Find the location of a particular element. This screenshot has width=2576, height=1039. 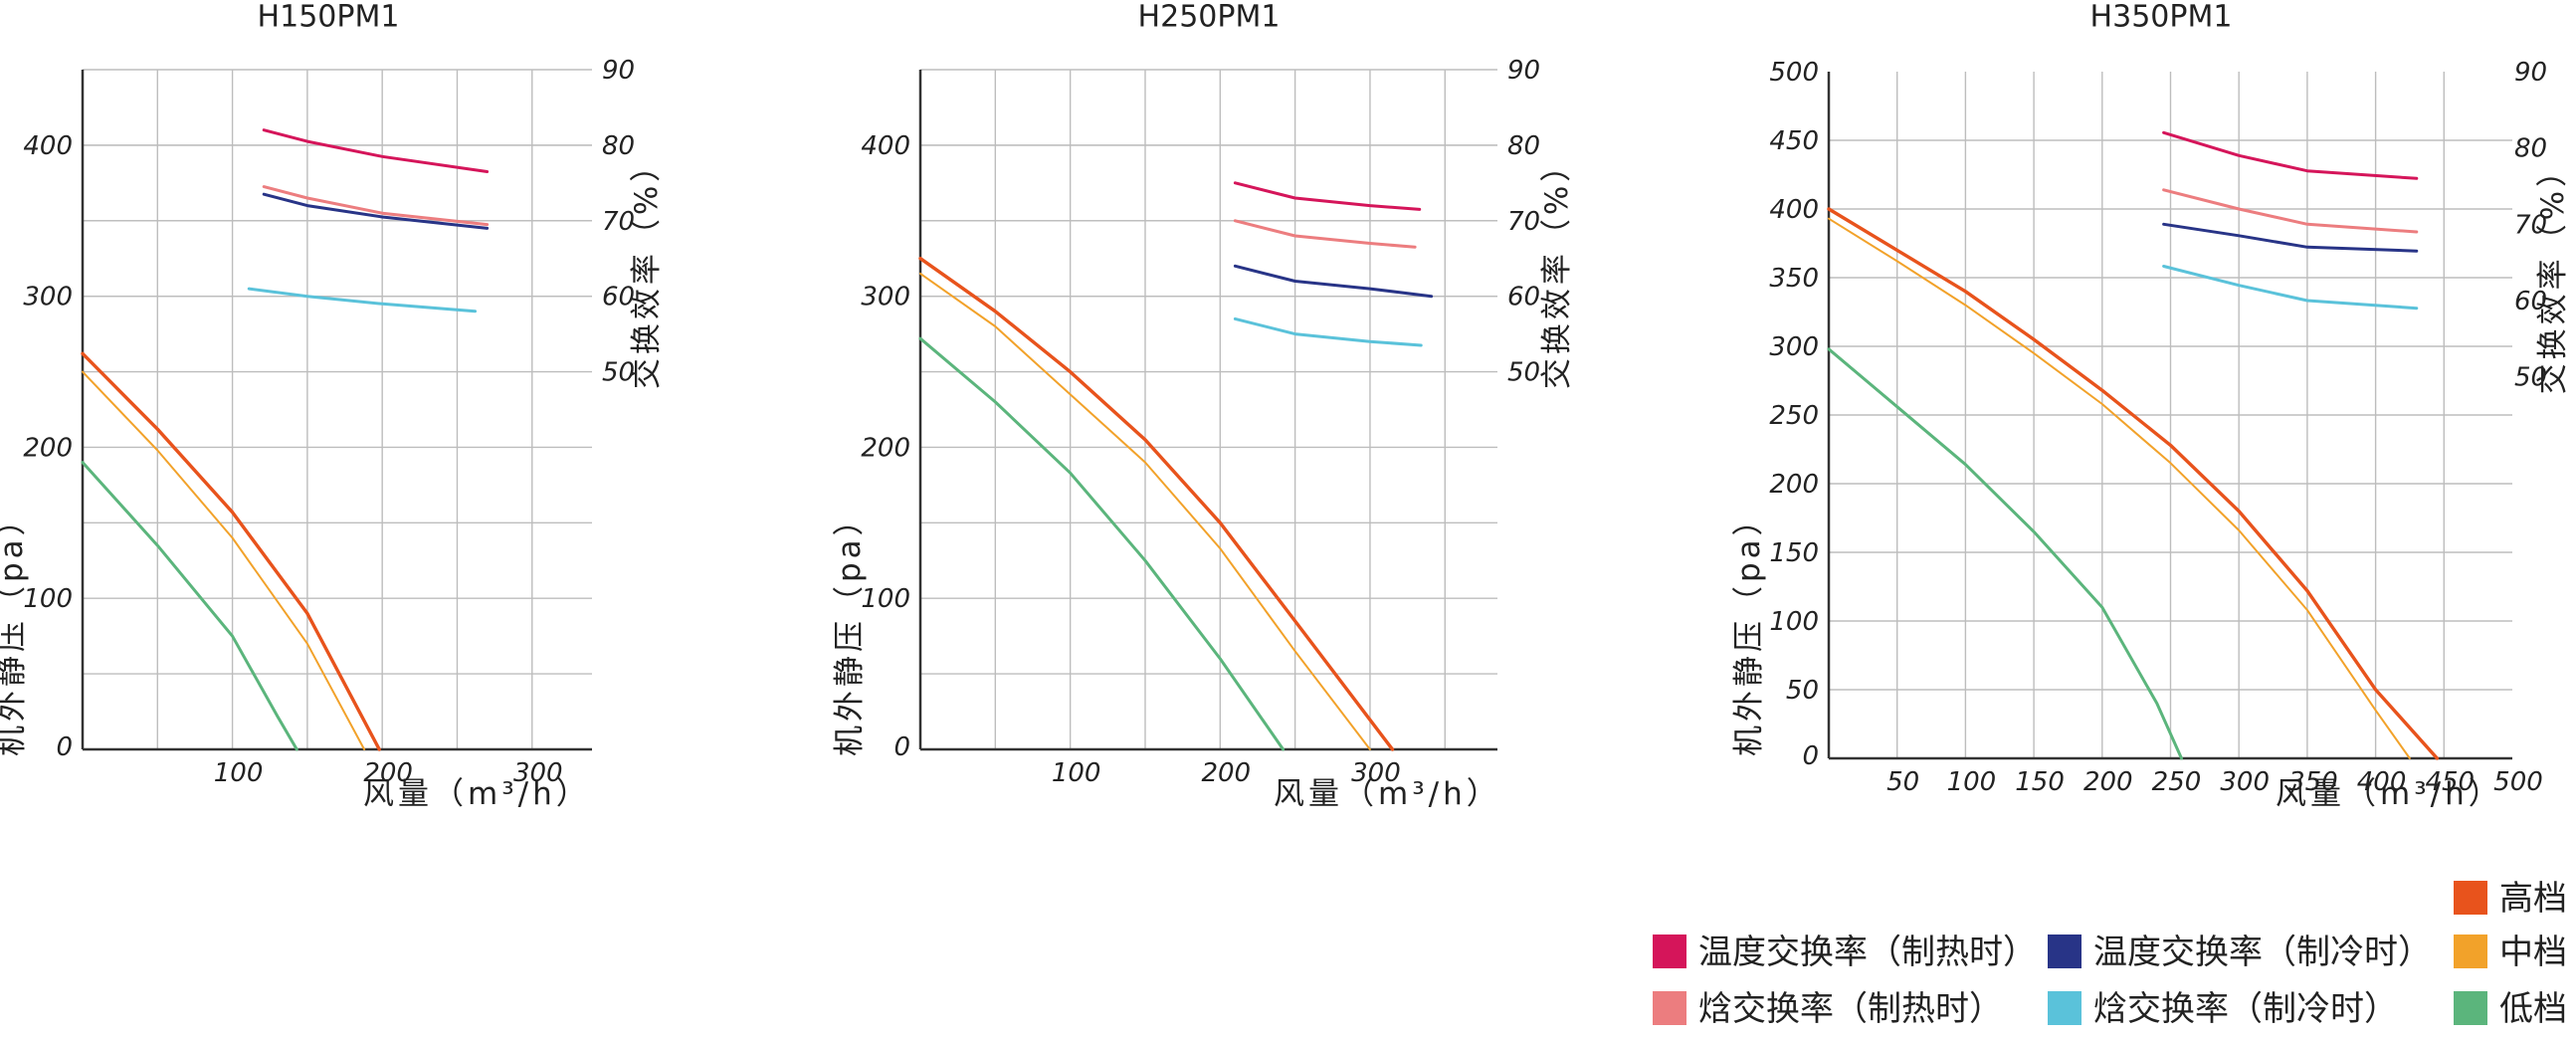

legend-label-temp_cool: 温度交换率（制冷时） is located at coordinates (2262, 952).